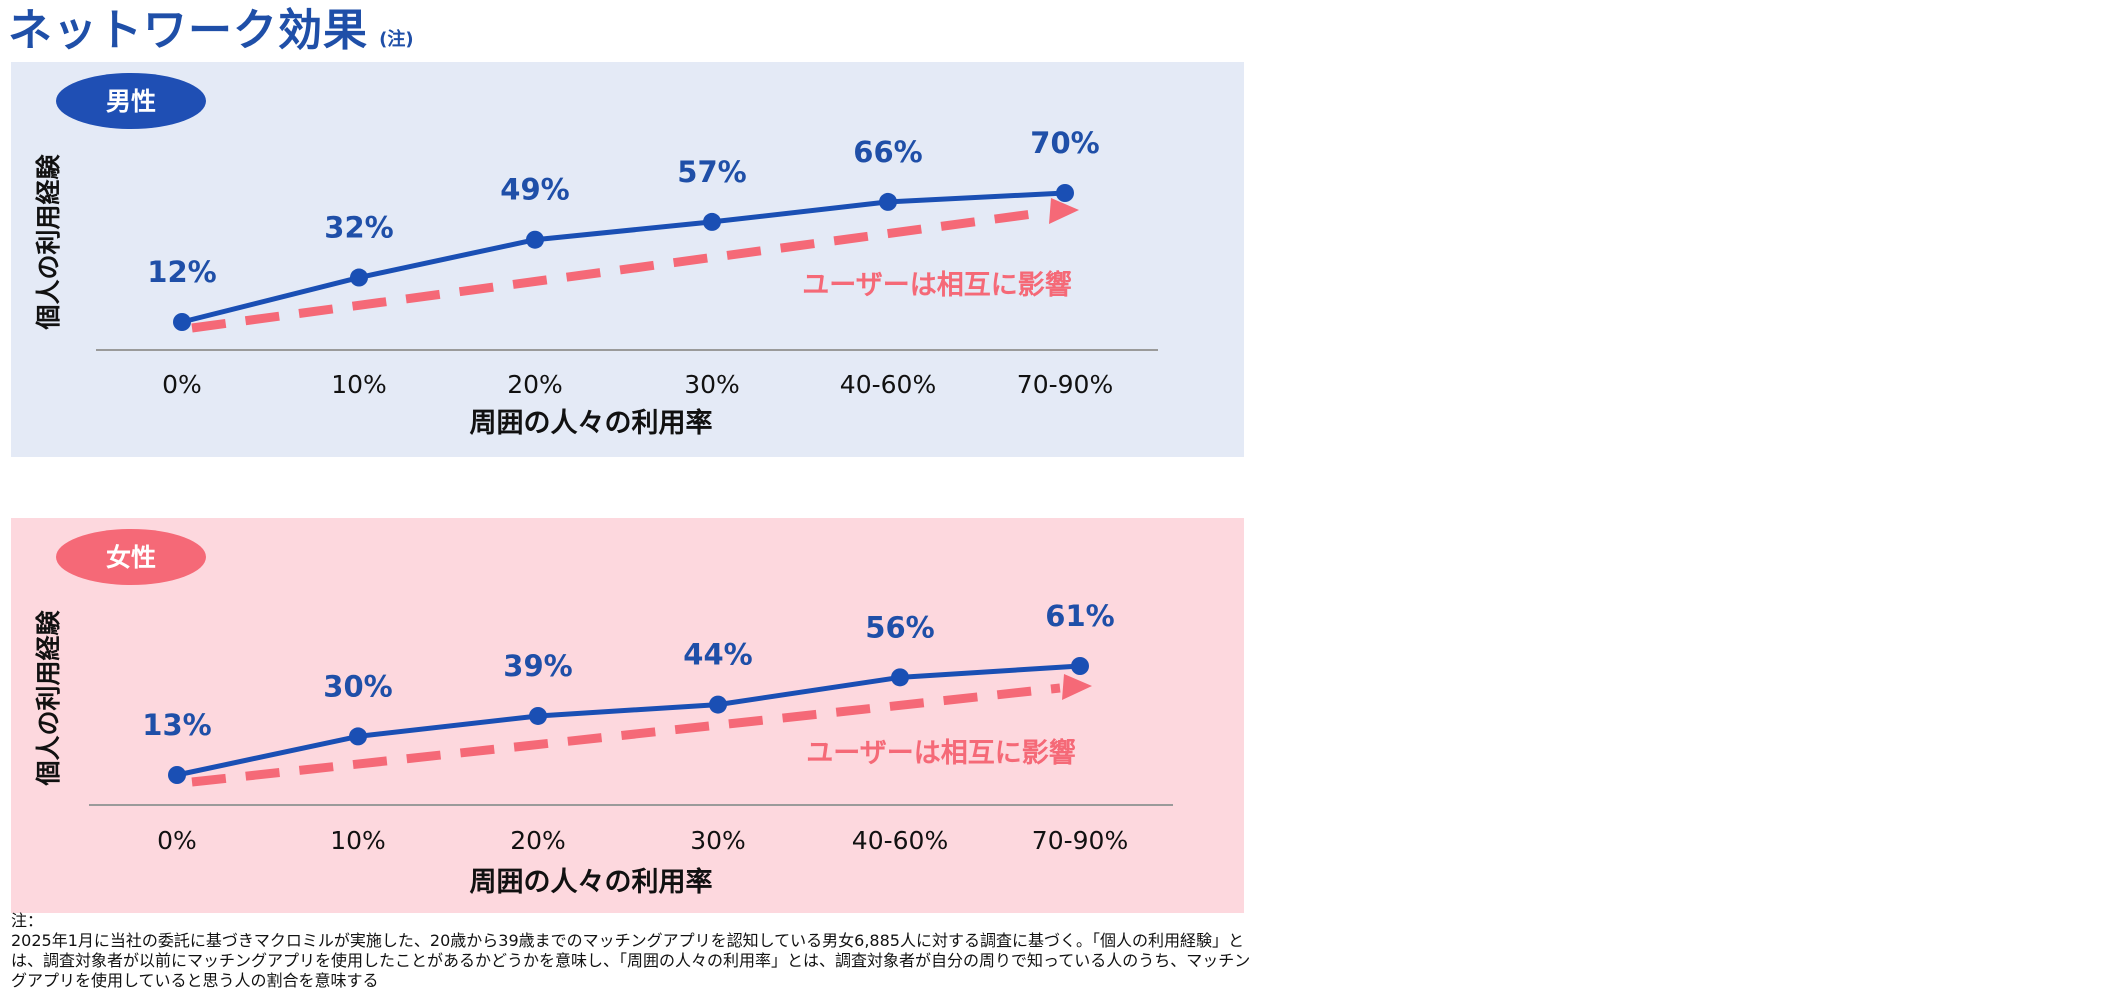  Describe the element at coordinates (711, 172) in the screenshot. I see `chart-male-data-label-3: 57%` at that location.